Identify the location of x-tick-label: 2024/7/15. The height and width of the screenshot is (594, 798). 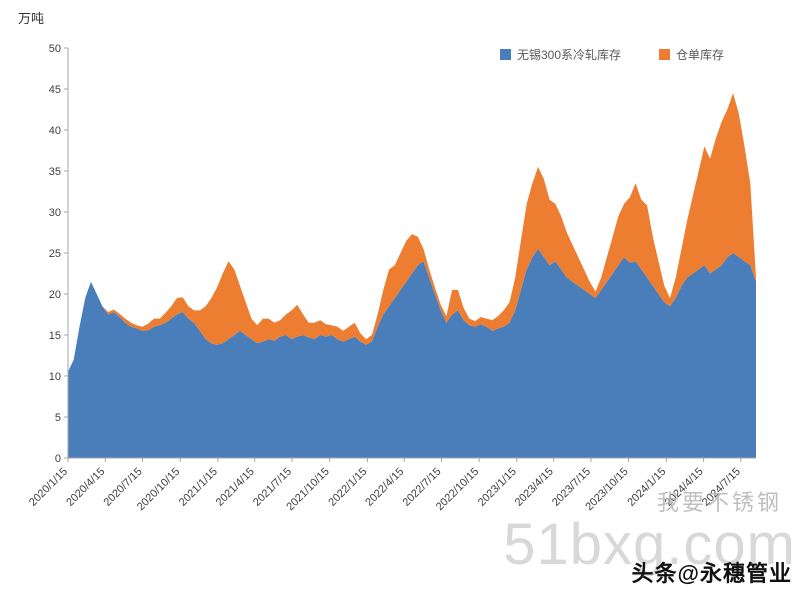
(721, 487).